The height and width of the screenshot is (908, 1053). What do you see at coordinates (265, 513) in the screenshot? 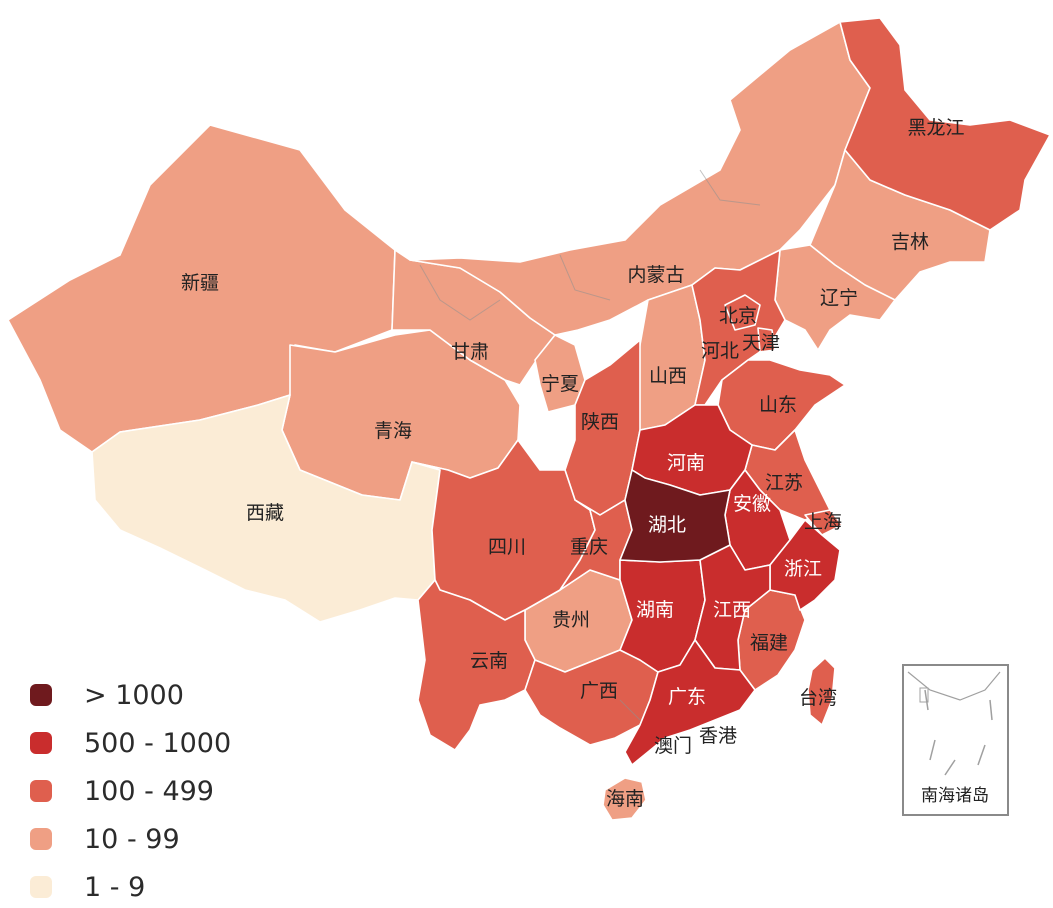
I see `label-xizang: 西藏` at bounding box center [265, 513].